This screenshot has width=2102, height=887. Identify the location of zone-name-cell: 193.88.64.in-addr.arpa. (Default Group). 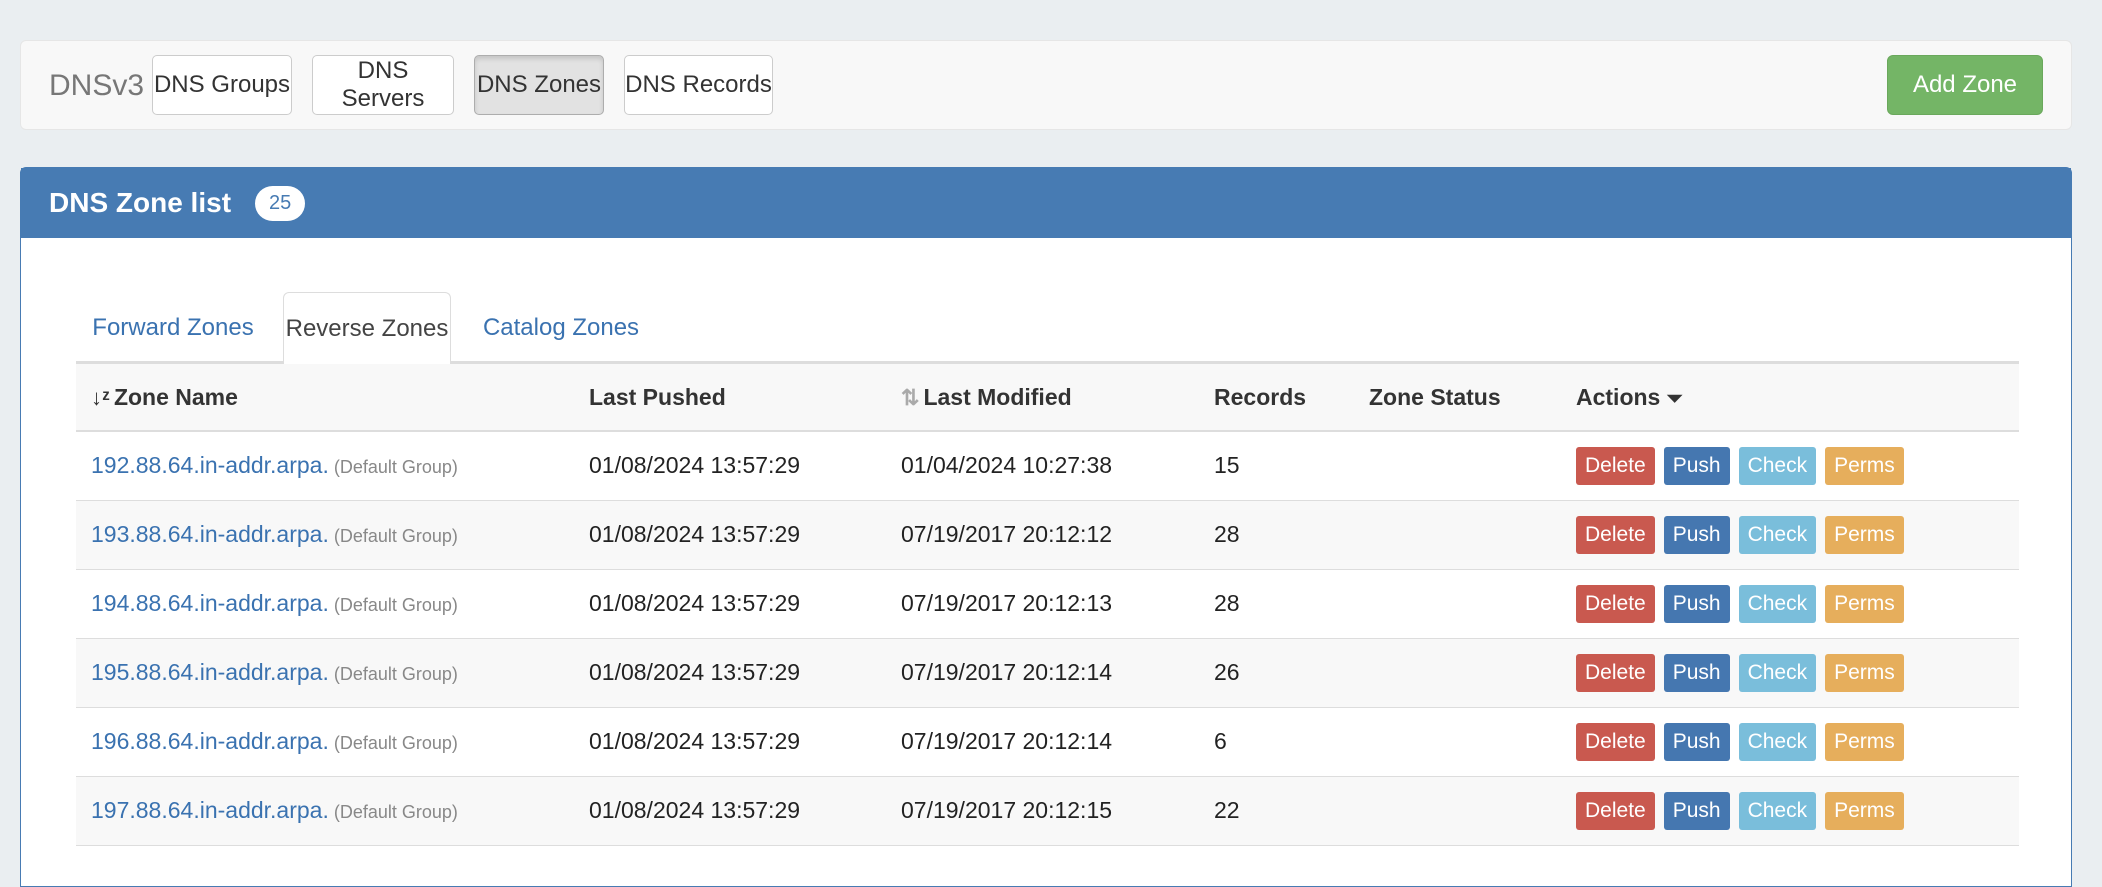
(332, 535).